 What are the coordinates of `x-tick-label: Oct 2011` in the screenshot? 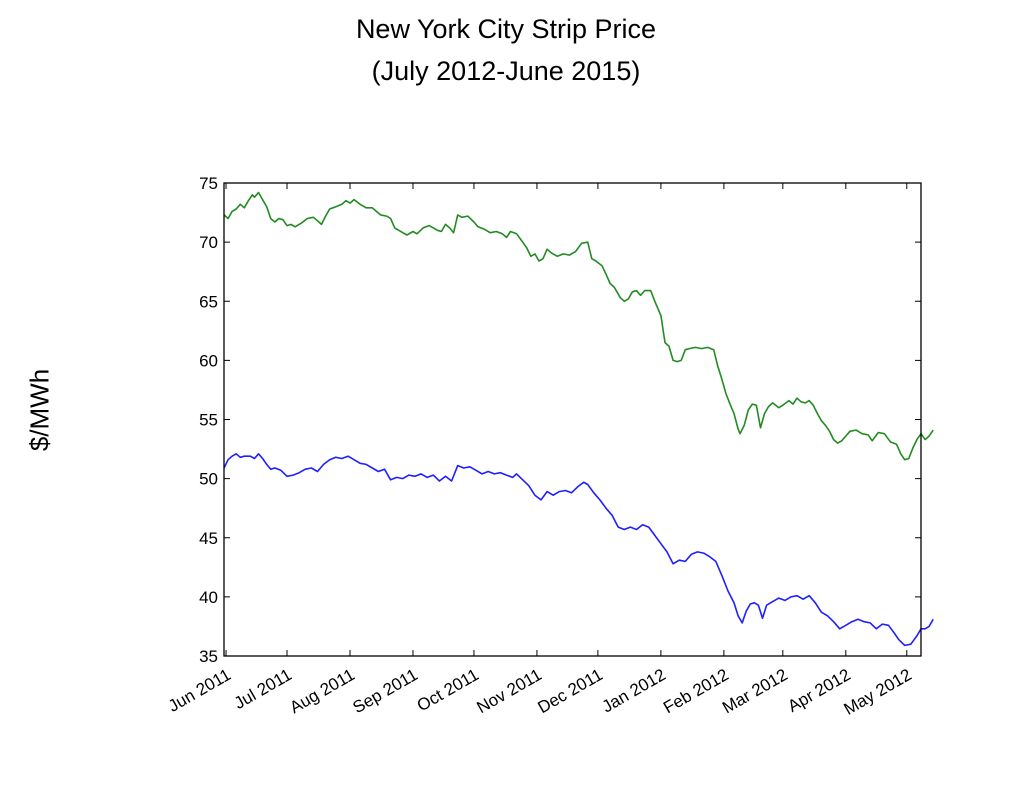 It's located at (448, 690).